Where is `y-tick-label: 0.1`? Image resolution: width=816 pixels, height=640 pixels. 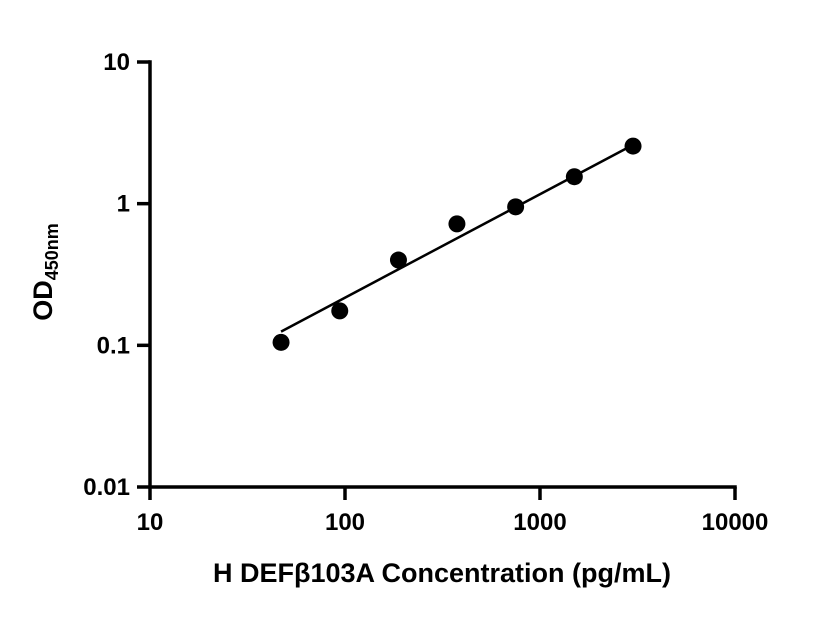
y-tick-label: 0.1 is located at coordinates (113, 345).